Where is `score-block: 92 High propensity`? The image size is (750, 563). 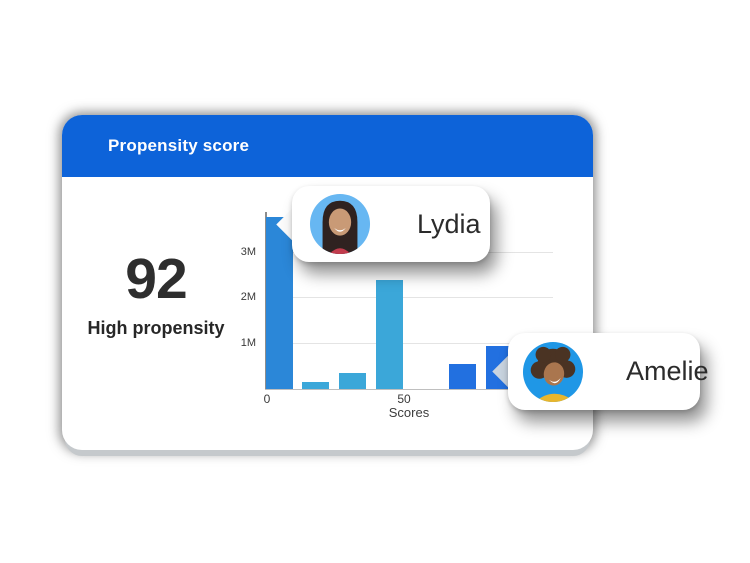
score-block: 92 High propensity is located at coordinates (156, 293).